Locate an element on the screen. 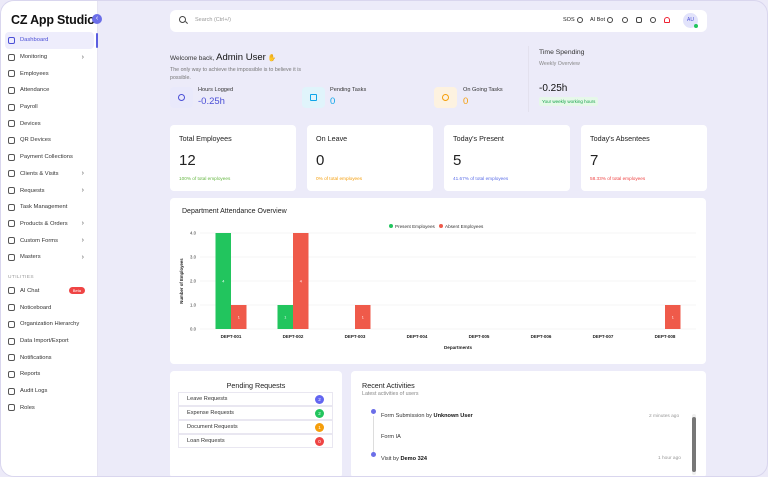 The width and height of the screenshot is (768, 477). sidebar-item-attendance: Attendance is located at coordinates (49, 90).